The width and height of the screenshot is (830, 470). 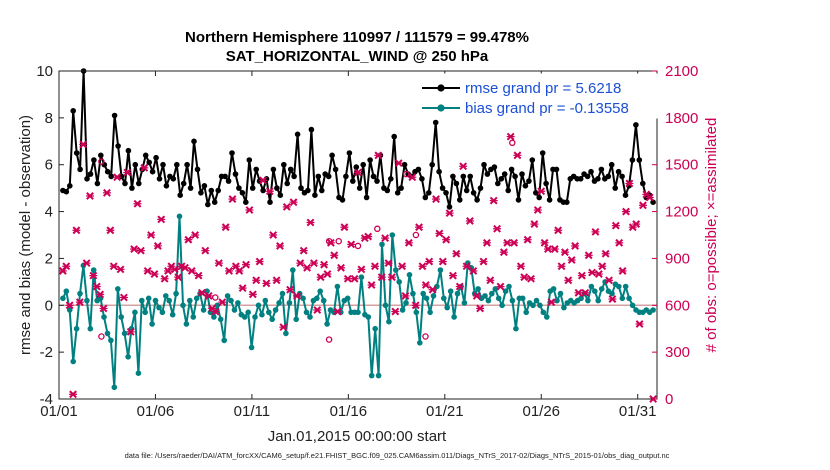 I want to click on x-tick-label: 01/21, so click(x=445, y=411).